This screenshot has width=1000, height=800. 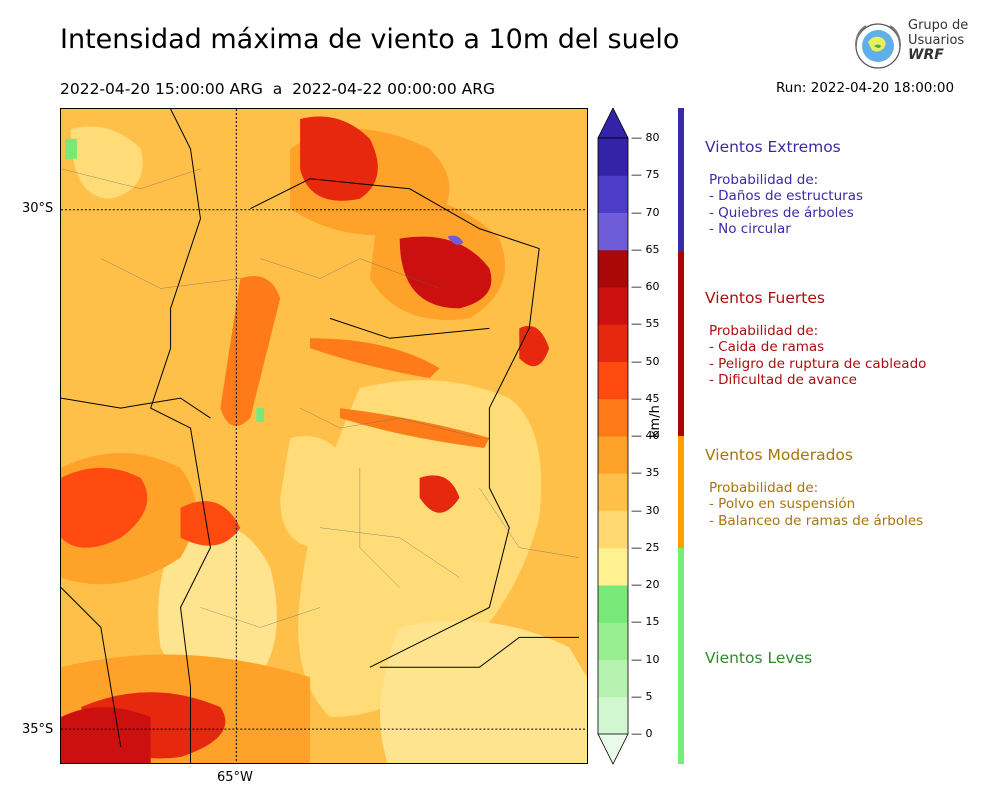 What do you see at coordinates (38, 729) in the screenshot?
I see `lat-label: 35°S` at bounding box center [38, 729].